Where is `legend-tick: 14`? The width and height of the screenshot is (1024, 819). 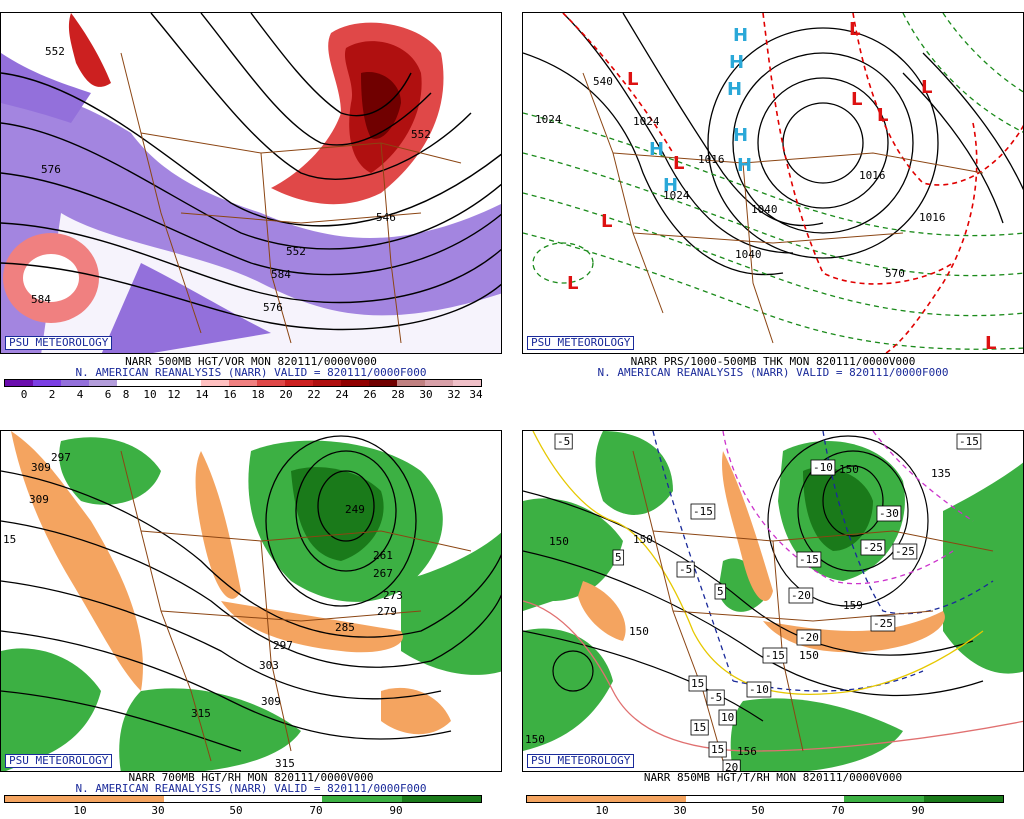
legend-tick: 14 is located at coordinates (202, 394).